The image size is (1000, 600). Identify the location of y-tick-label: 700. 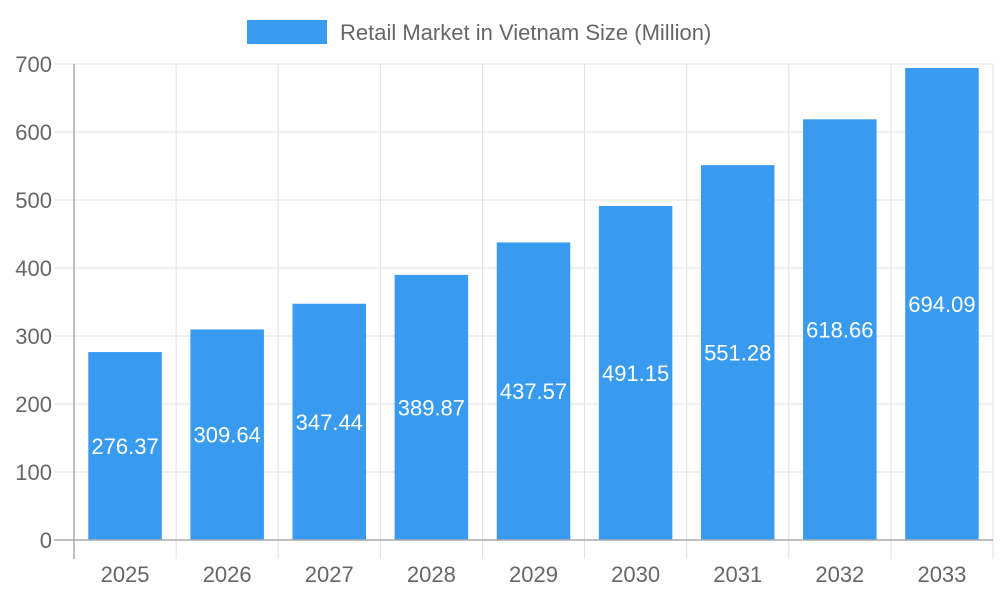
(33, 64).